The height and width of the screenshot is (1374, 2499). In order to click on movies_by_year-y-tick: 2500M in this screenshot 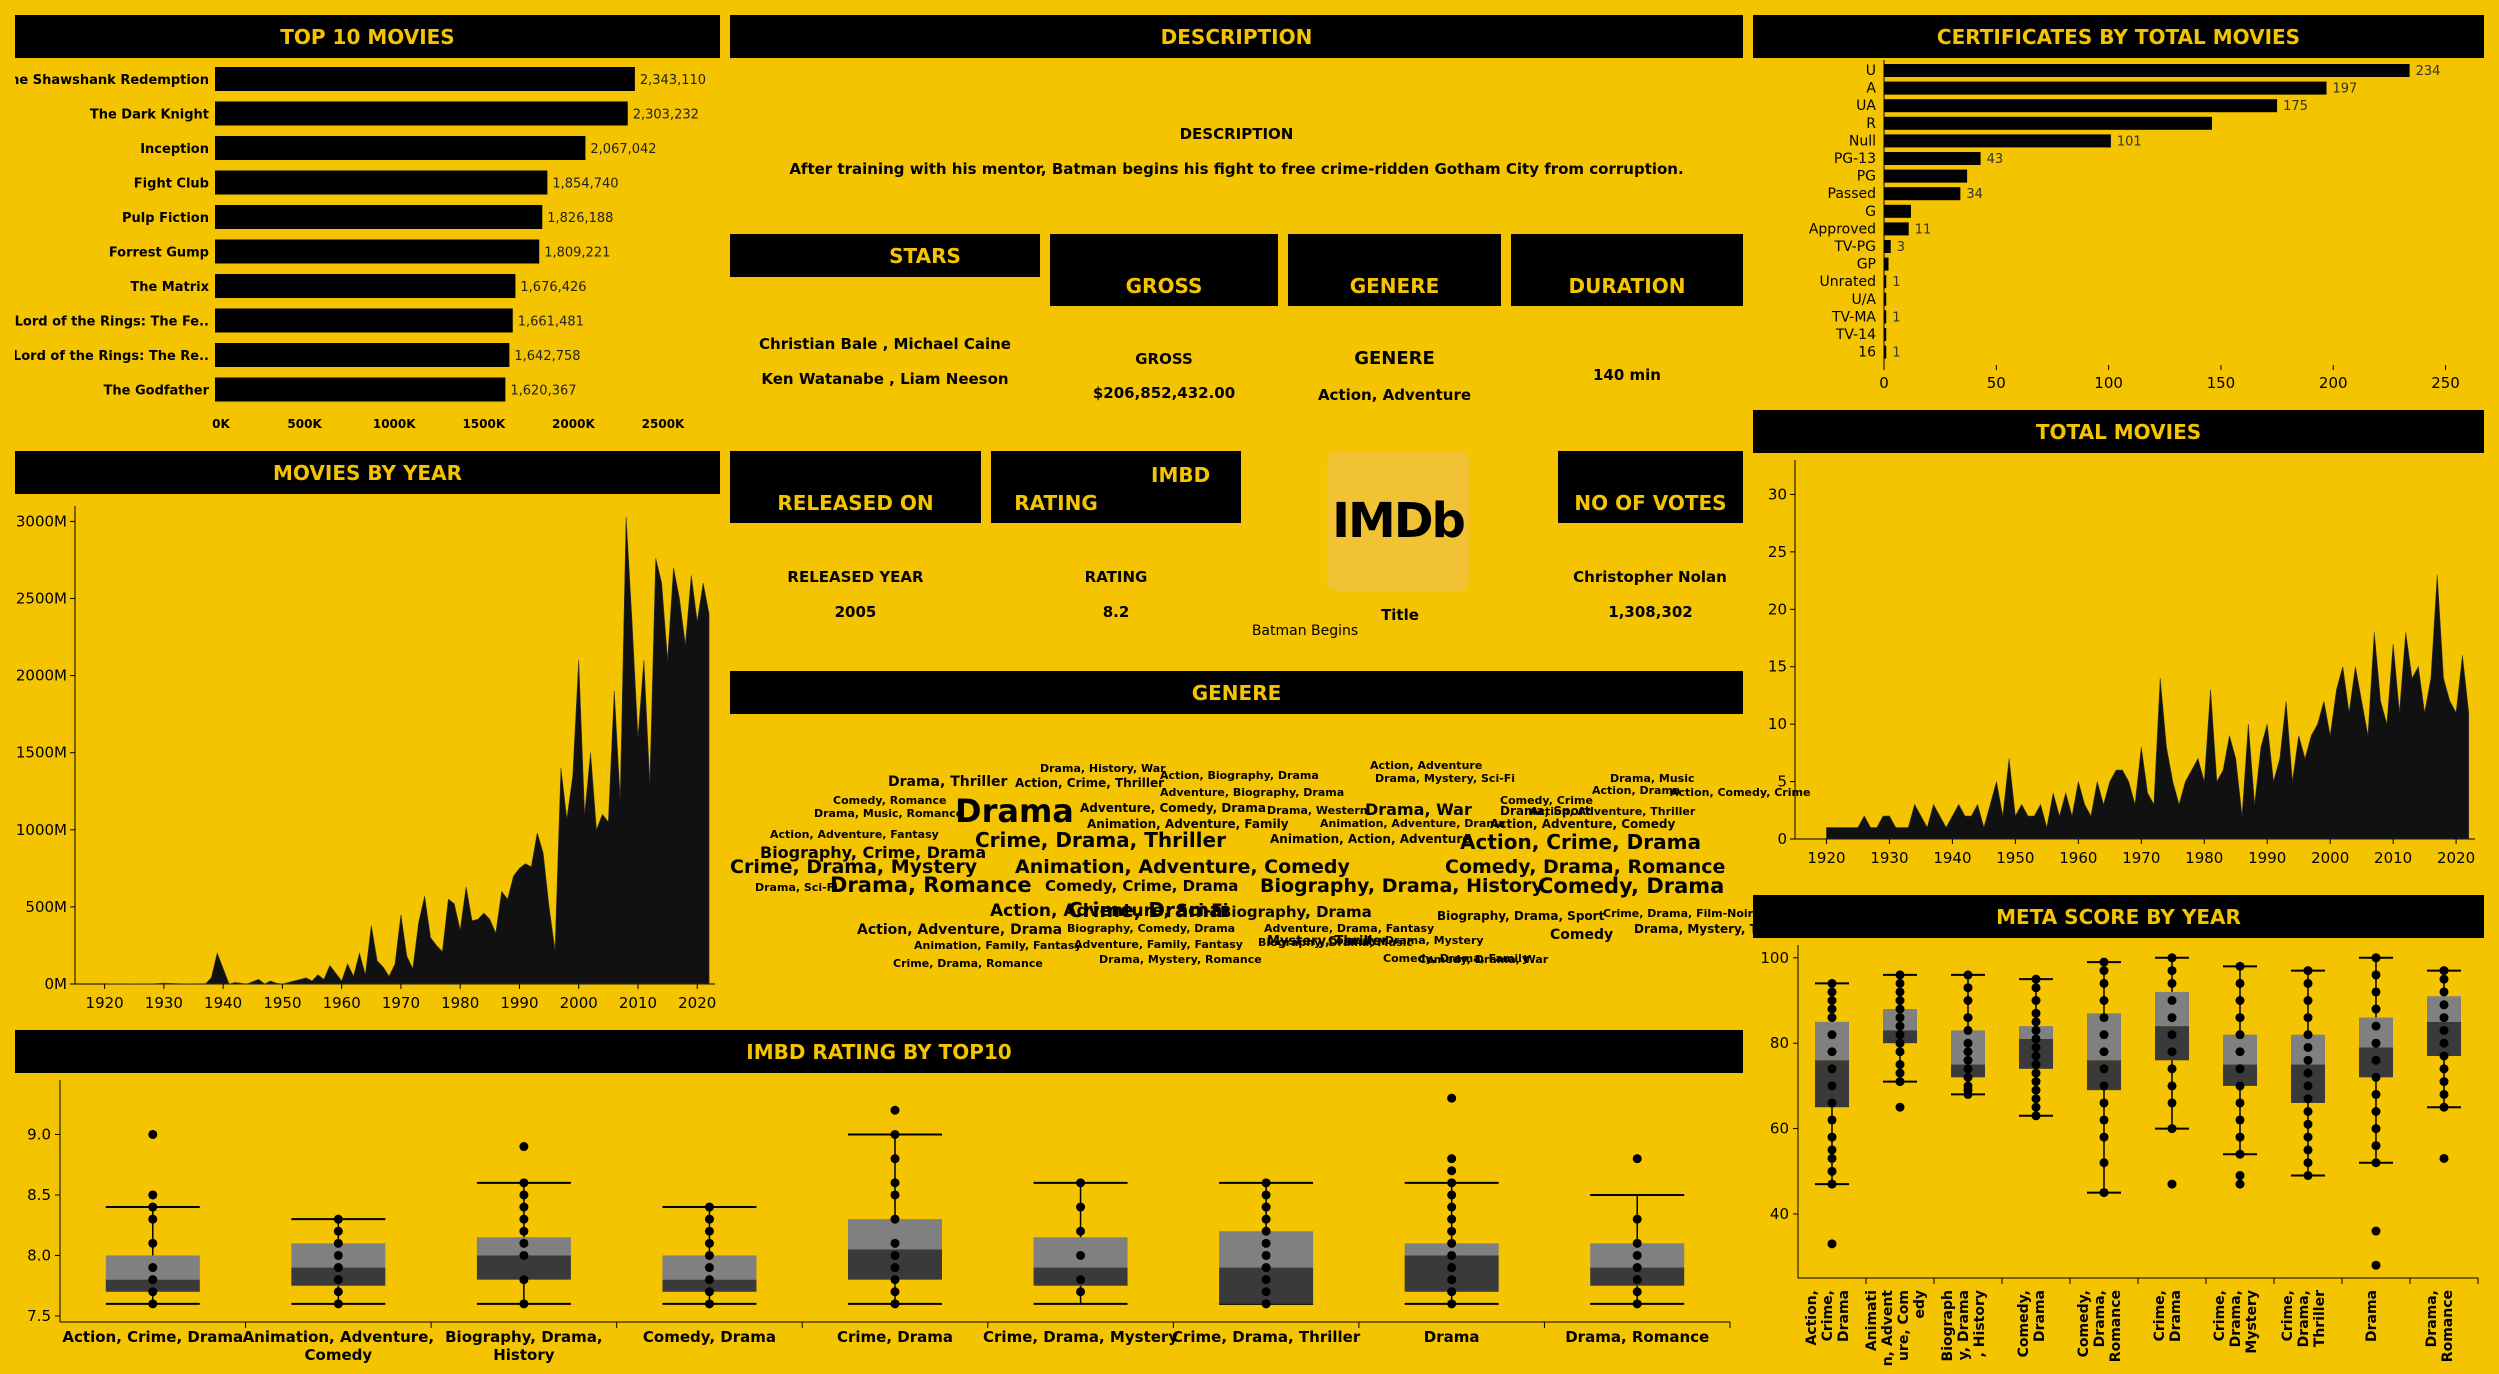, I will do `click(41, 599)`.